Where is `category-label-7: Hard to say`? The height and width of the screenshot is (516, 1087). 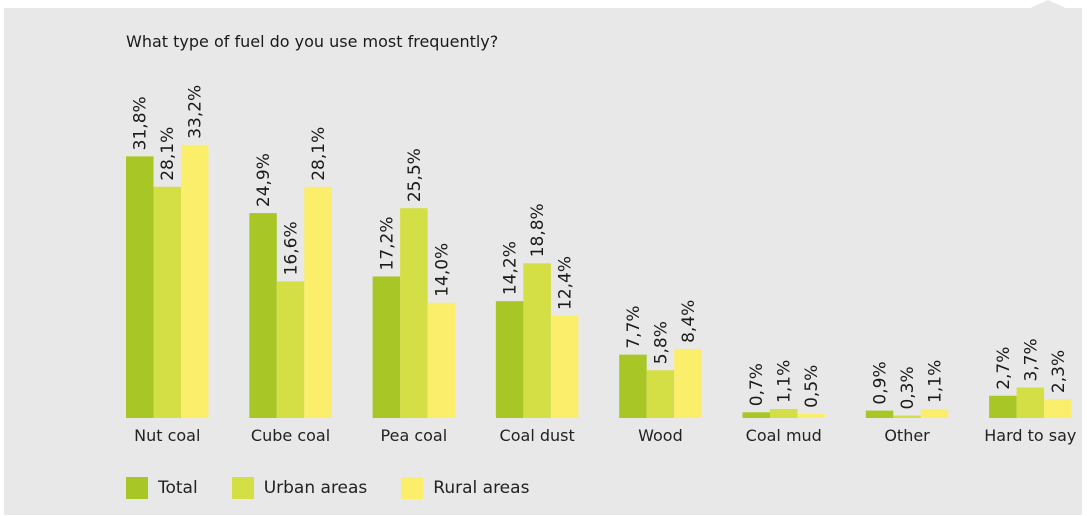 category-label-7: Hard to say is located at coordinates (1030, 435).